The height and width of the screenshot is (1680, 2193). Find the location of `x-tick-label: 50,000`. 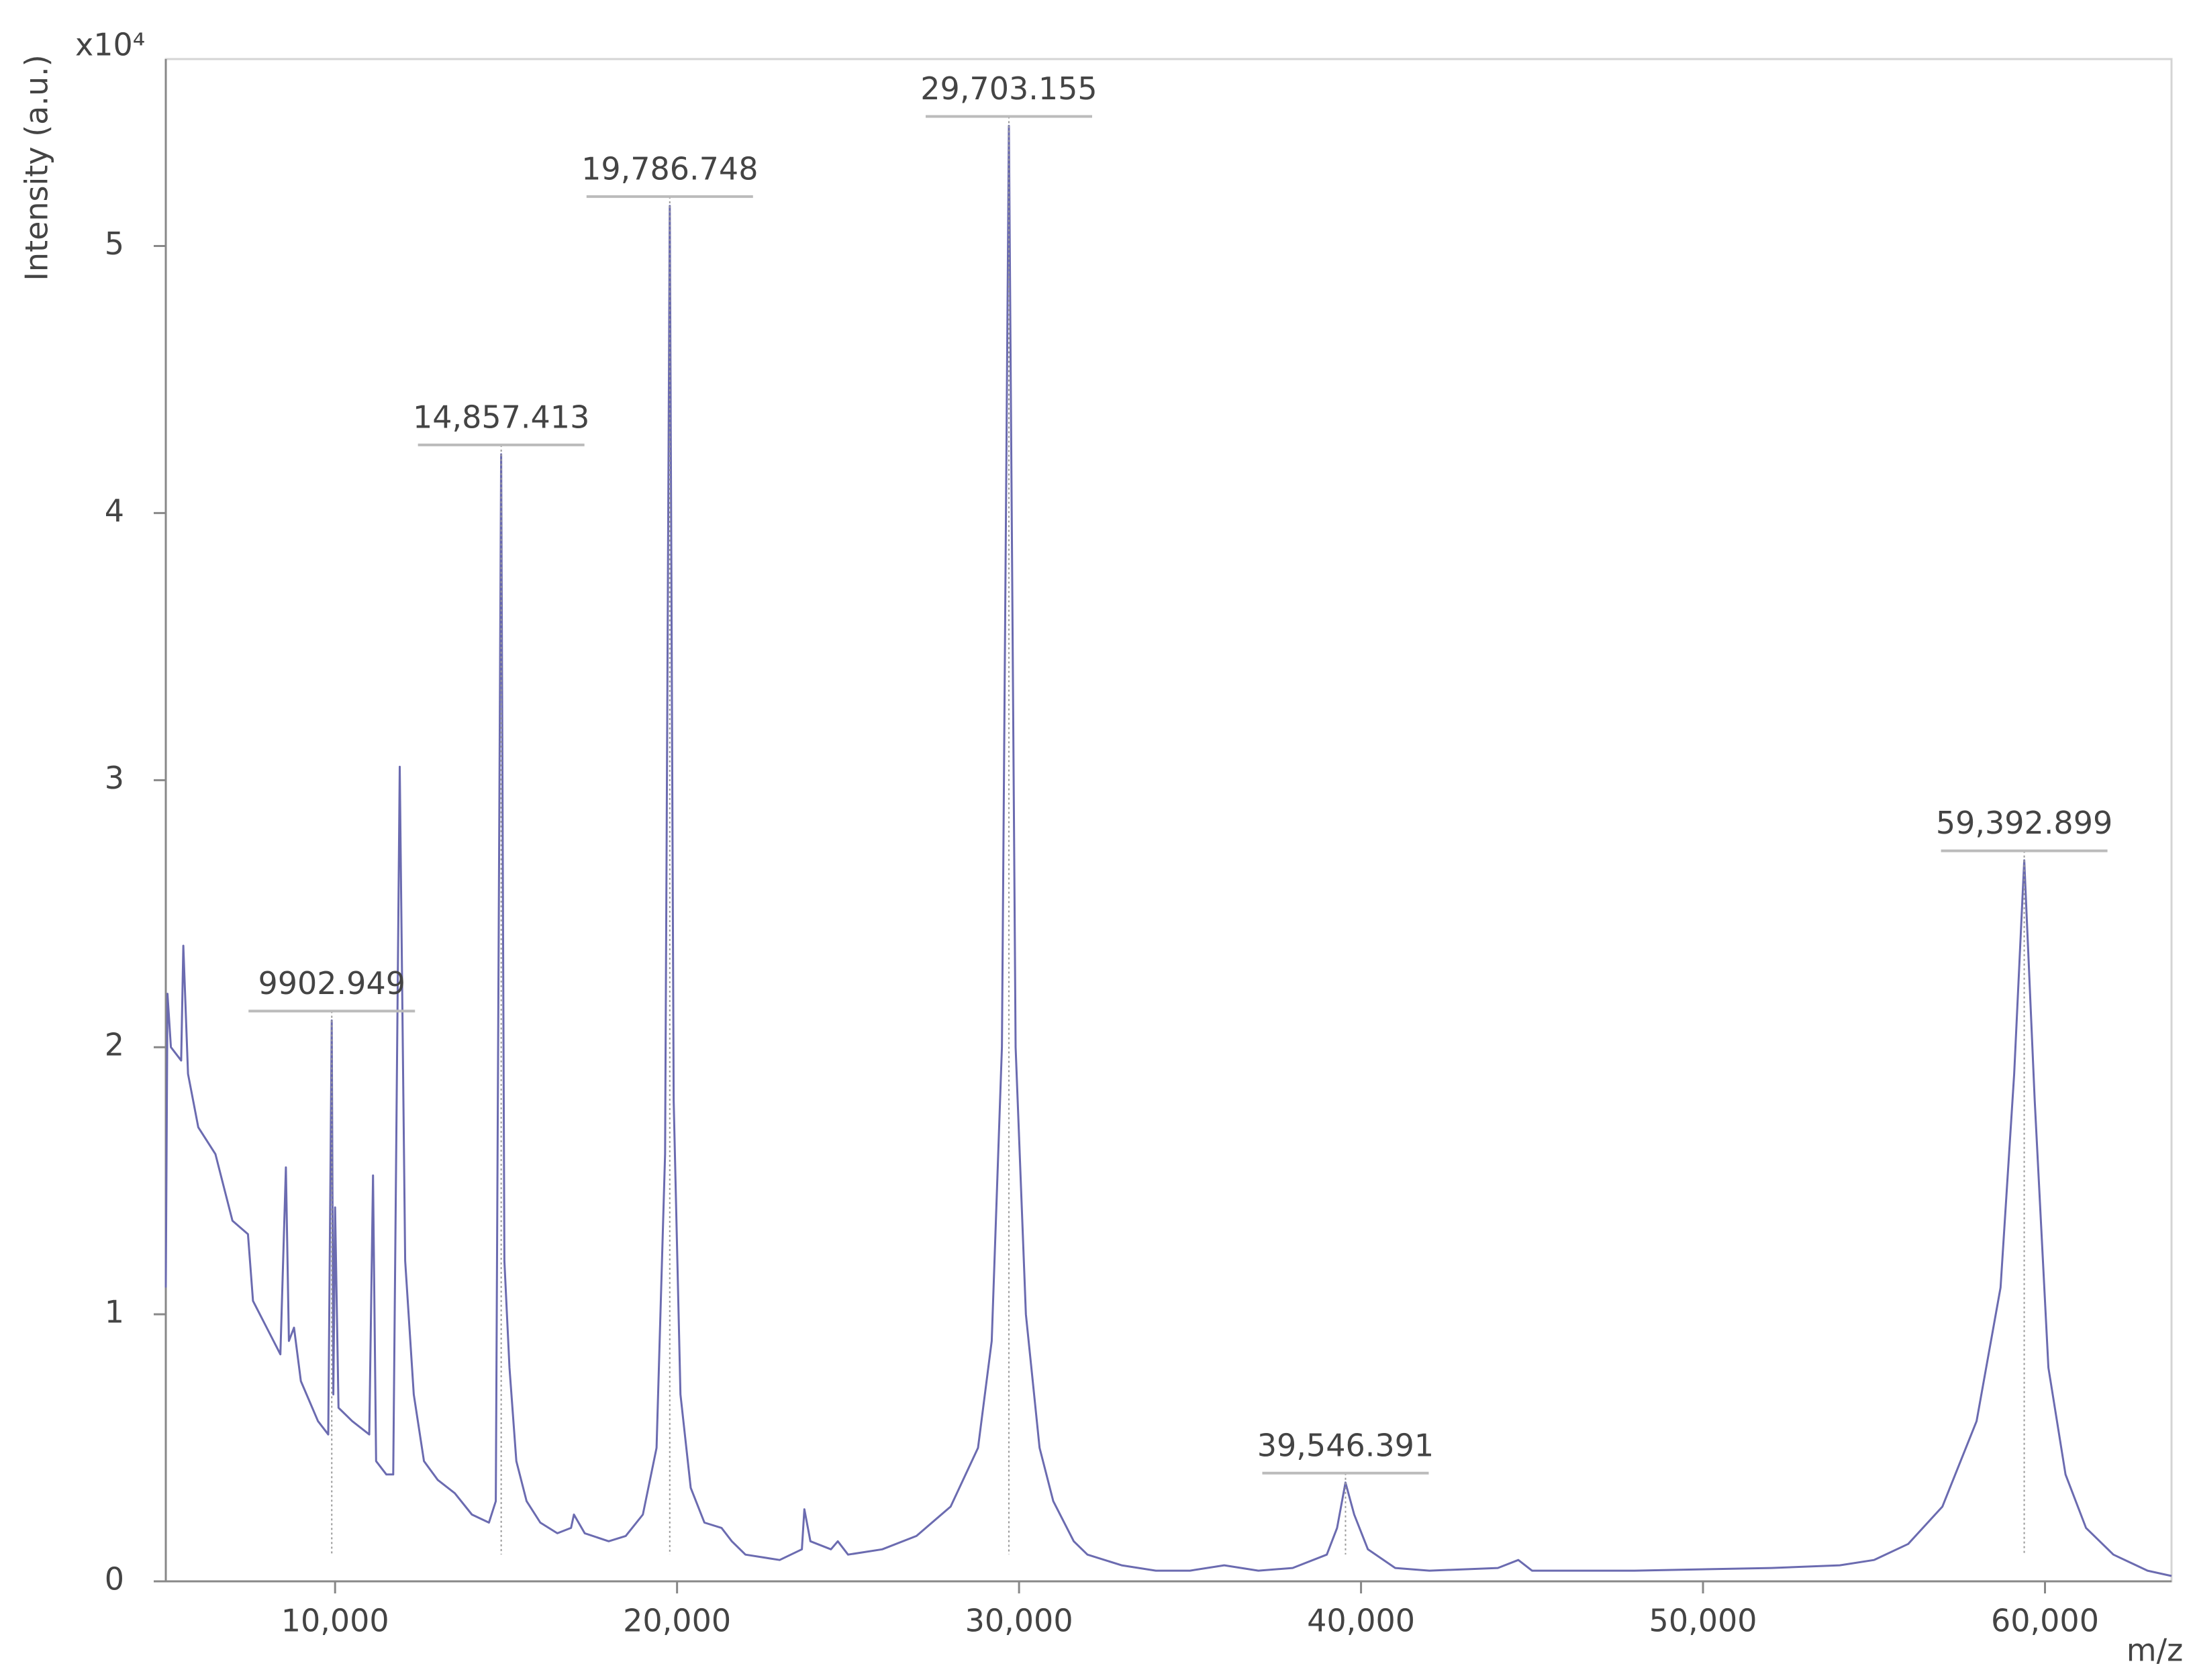

x-tick-label: 50,000 is located at coordinates (1703, 1621).